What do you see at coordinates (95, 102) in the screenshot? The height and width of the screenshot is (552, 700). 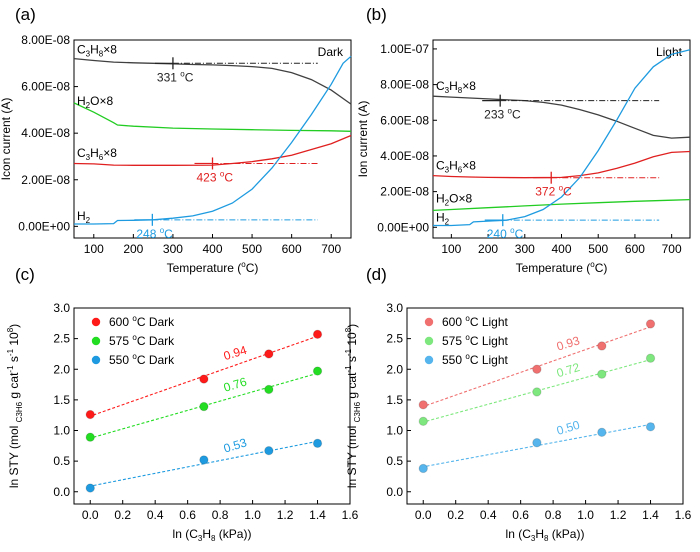 I see `series-label: H2O×8` at bounding box center [95, 102].